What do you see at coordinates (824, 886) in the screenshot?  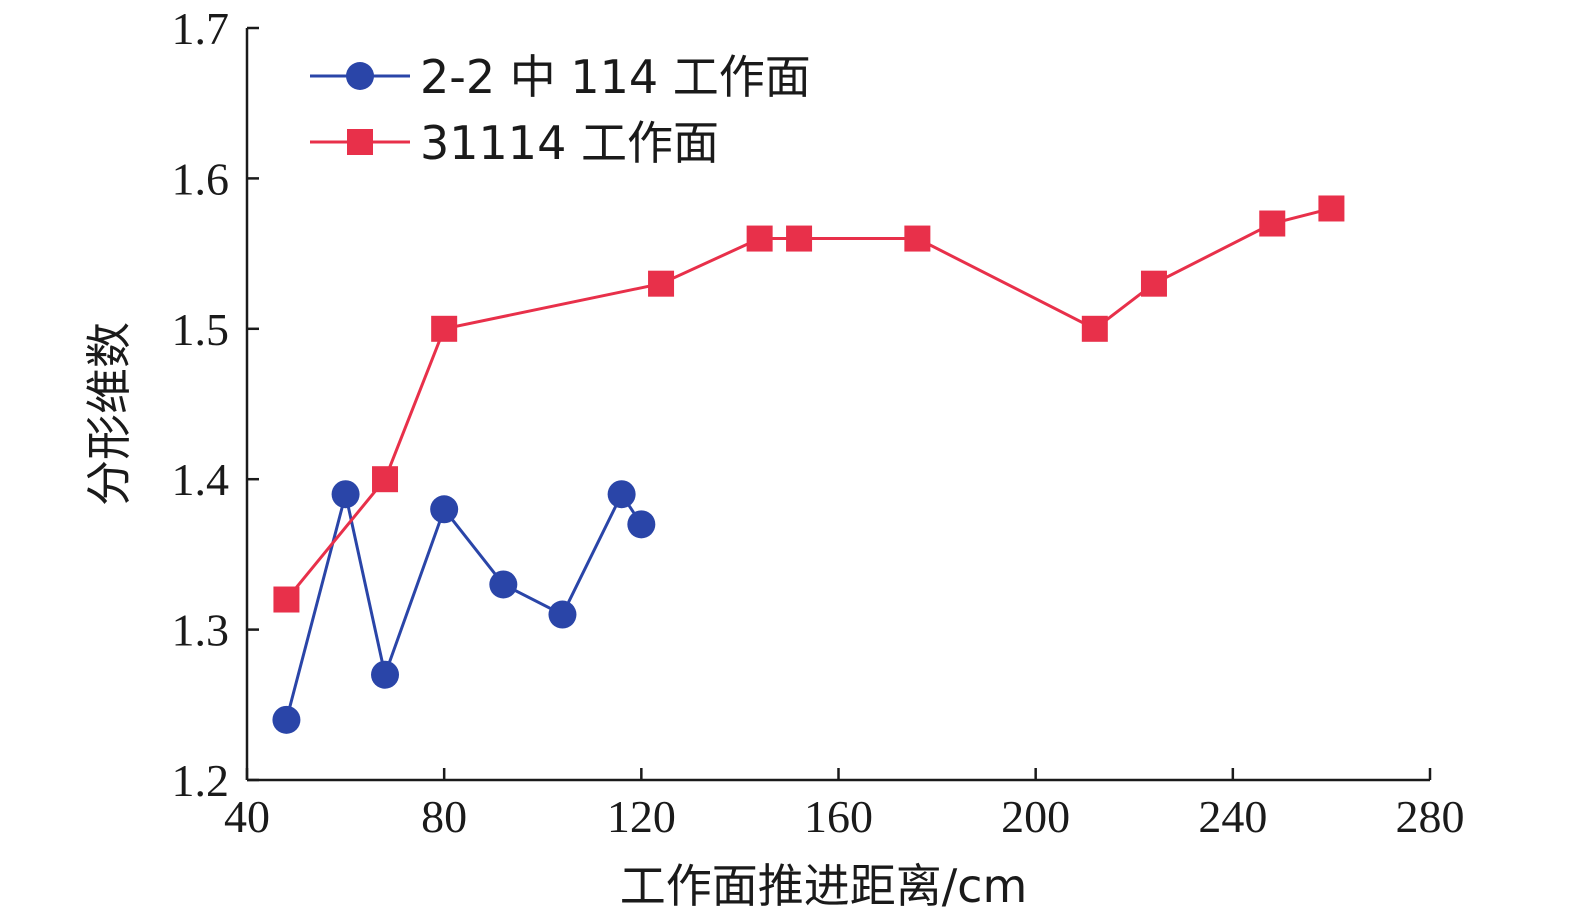 I see `x-axis-title: 工作面推进距离/cm` at bounding box center [824, 886].